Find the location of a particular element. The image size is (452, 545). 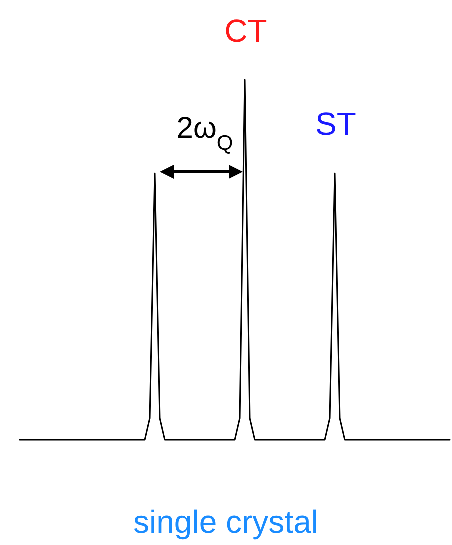

text: CT is located at coordinates (246, 31).